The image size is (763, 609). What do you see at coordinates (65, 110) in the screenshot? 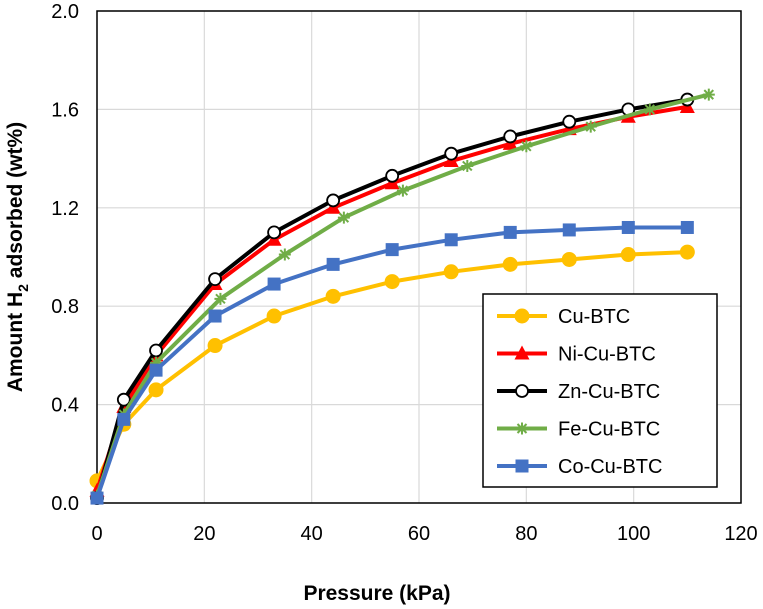
I see `y-tick-label: 1.6` at bounding box center [65, 110].